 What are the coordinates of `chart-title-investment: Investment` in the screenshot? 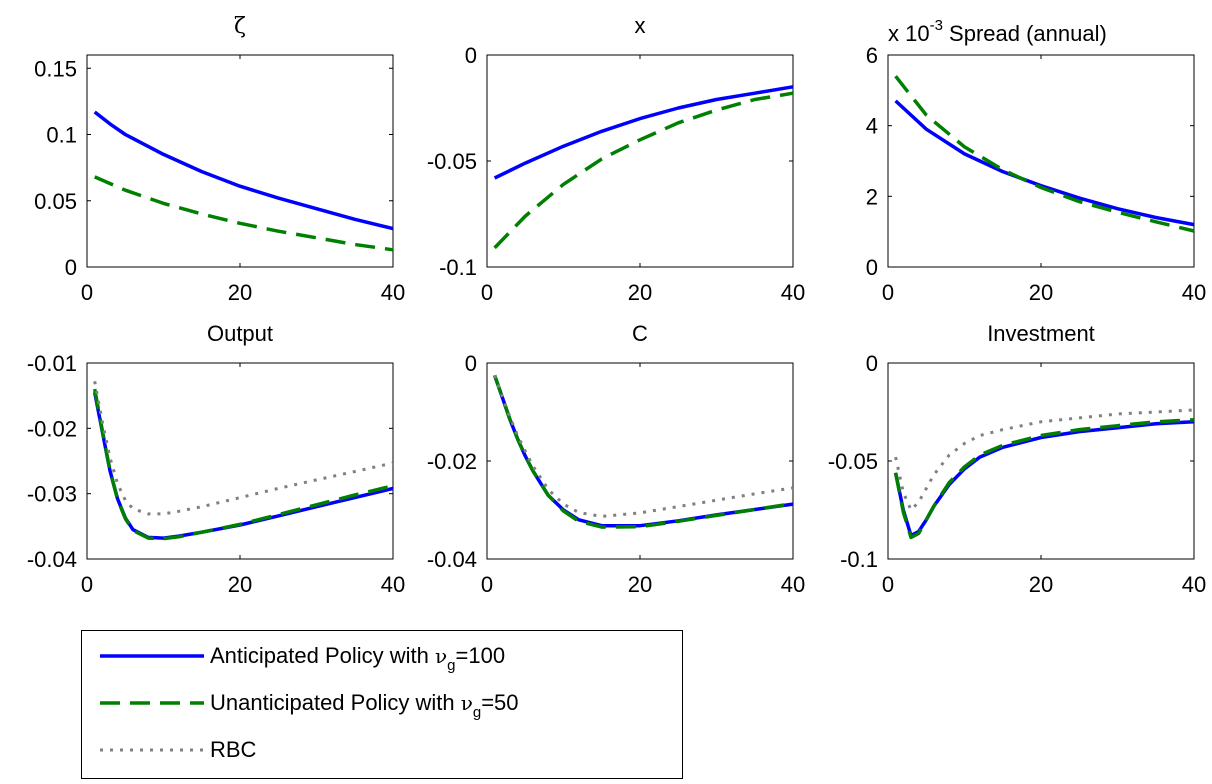 It's located at (1041, 333).